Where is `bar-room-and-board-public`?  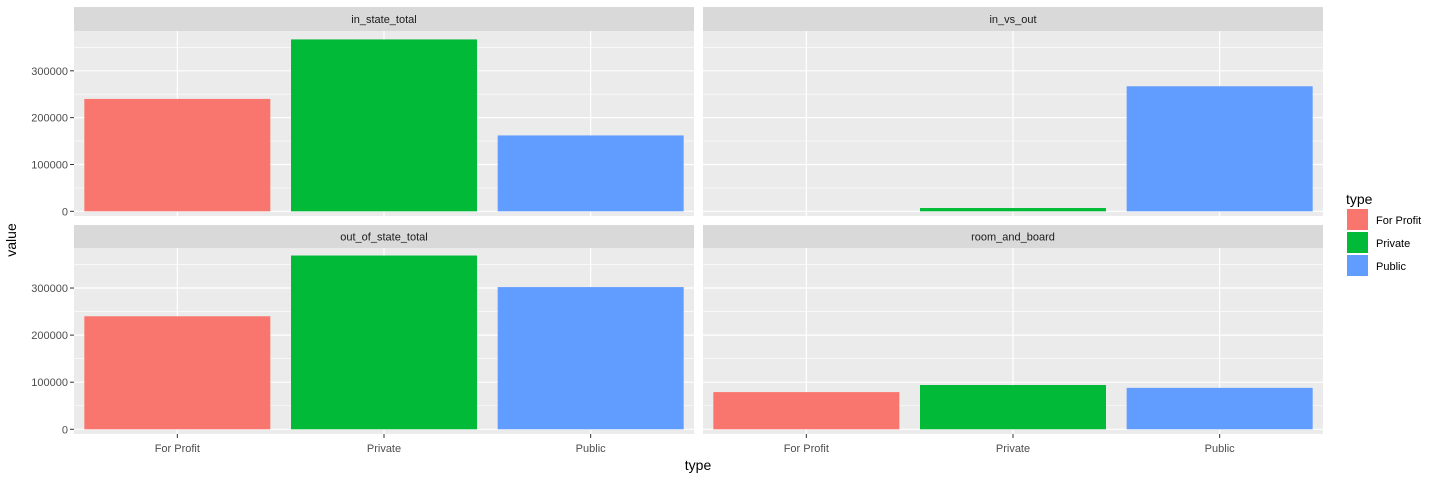 bar-room-and-board-public is located at coordinates (1219, 408).